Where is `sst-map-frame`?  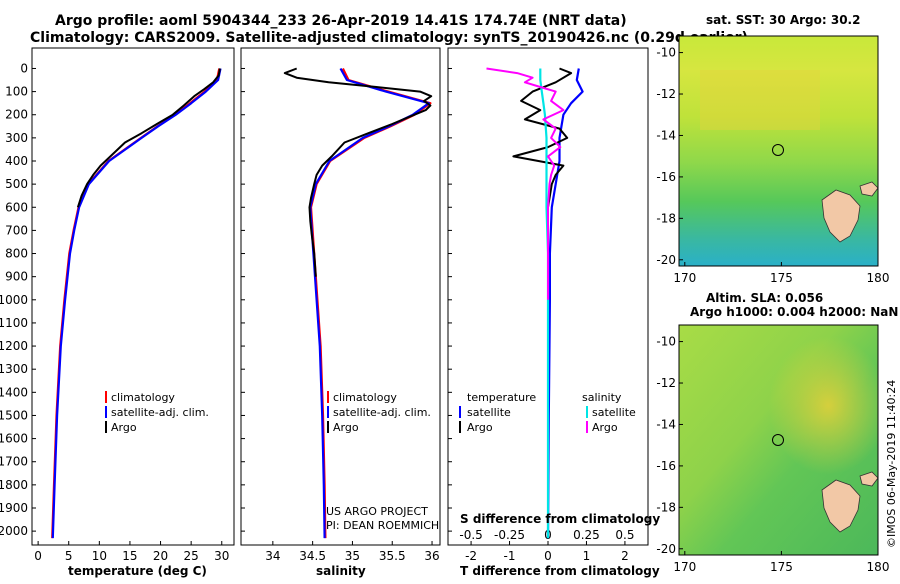
sst-map-frame is located at coordinates (778, 151).